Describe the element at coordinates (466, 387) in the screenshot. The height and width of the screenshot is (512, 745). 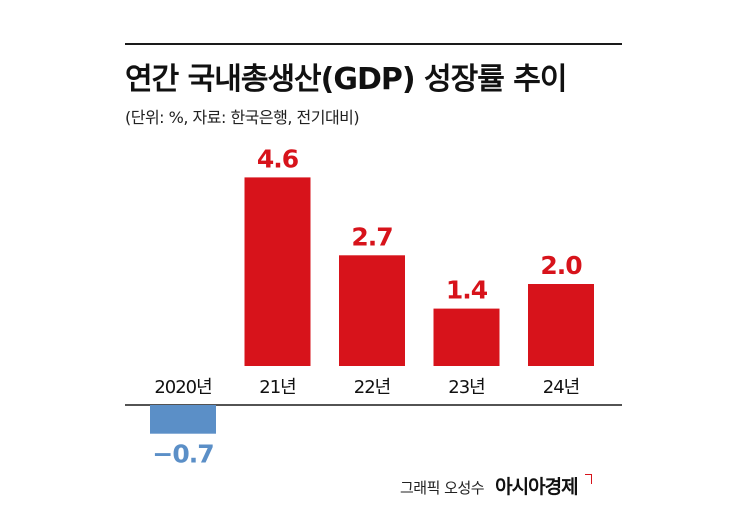
I see `category-label-3: 23년` at that location.